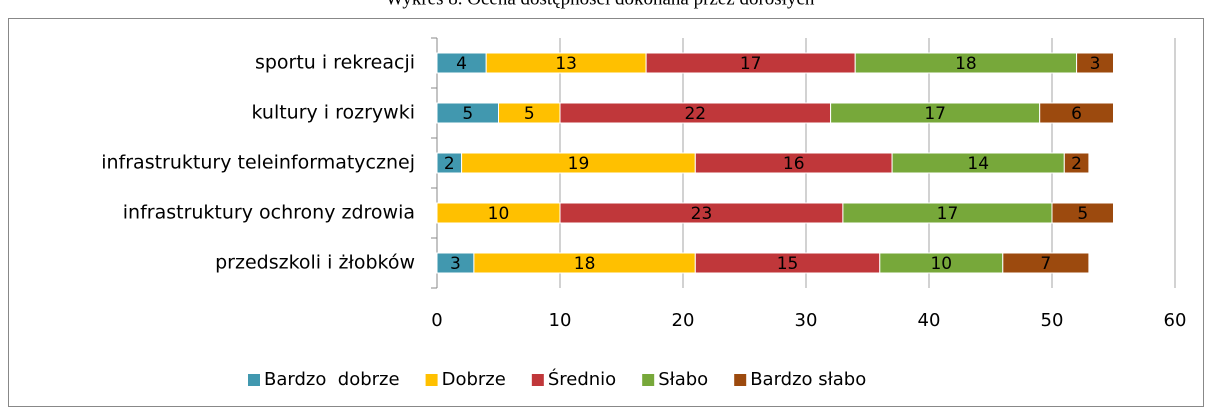  I want to click on y-tick-label: przedszkoli i żłobków, so click(315, 263).